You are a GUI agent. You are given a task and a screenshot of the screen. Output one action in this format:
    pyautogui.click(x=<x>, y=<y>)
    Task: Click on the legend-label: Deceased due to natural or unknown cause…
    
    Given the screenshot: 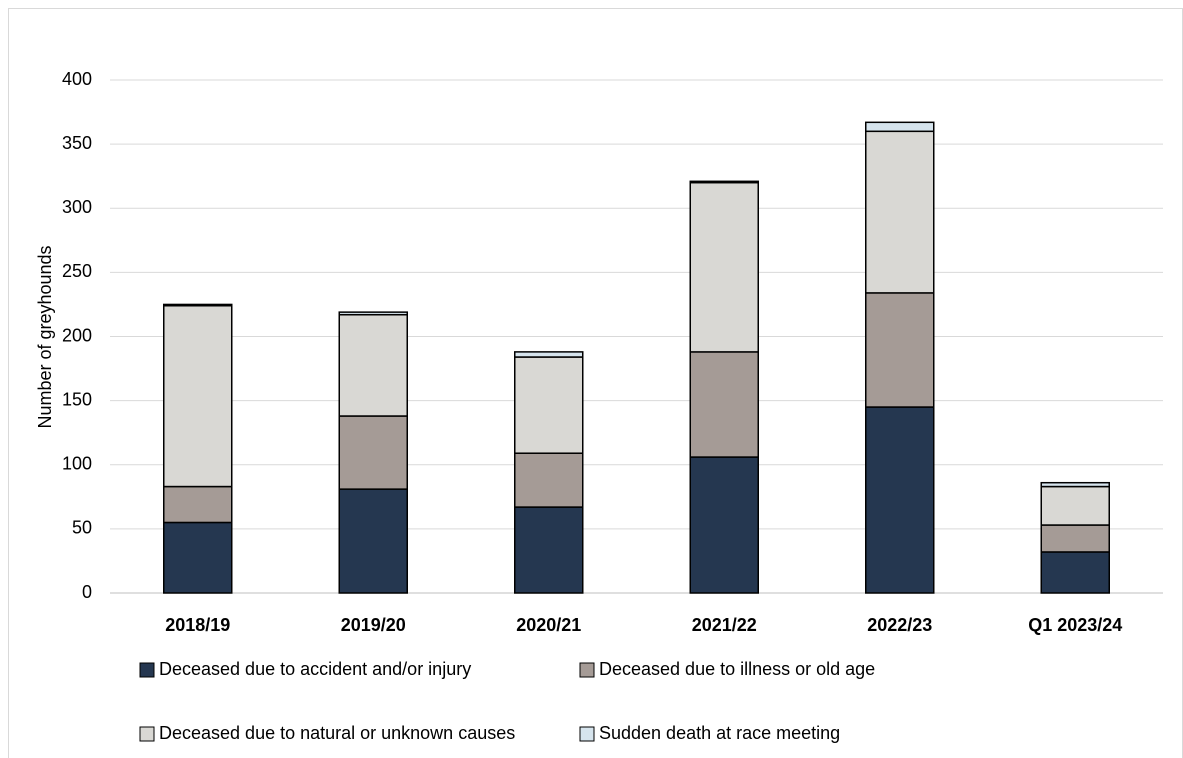 What is the action you would take?
    pyautogui.click(x=337, y=733)
    